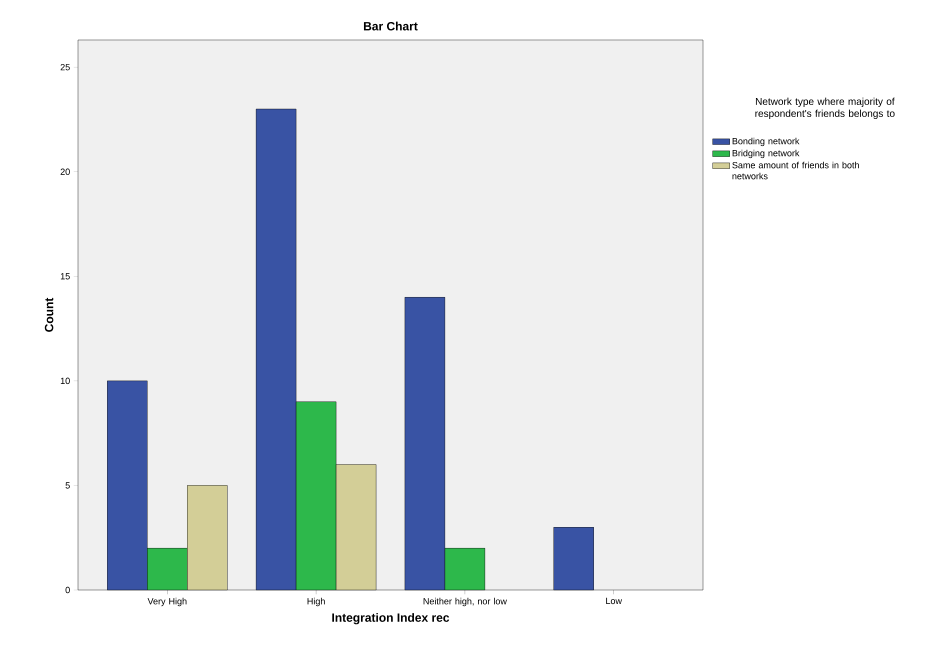  I want to click on x-tick-label: High, so click(316, 602).